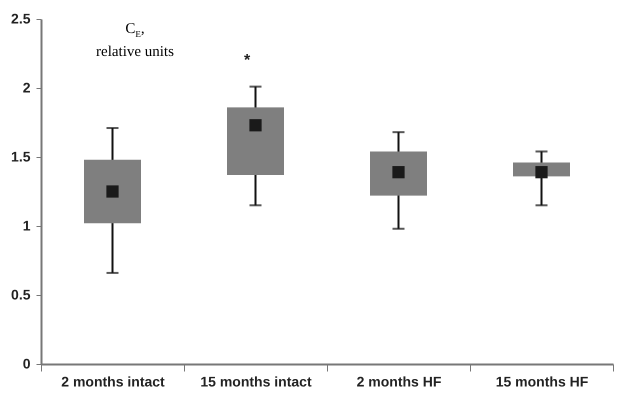 The height and width of the screenshot is (401, 635). Describe the element at coordinates (26, 364) in the screenshot. I see `y-tick-label: 0` at that location.